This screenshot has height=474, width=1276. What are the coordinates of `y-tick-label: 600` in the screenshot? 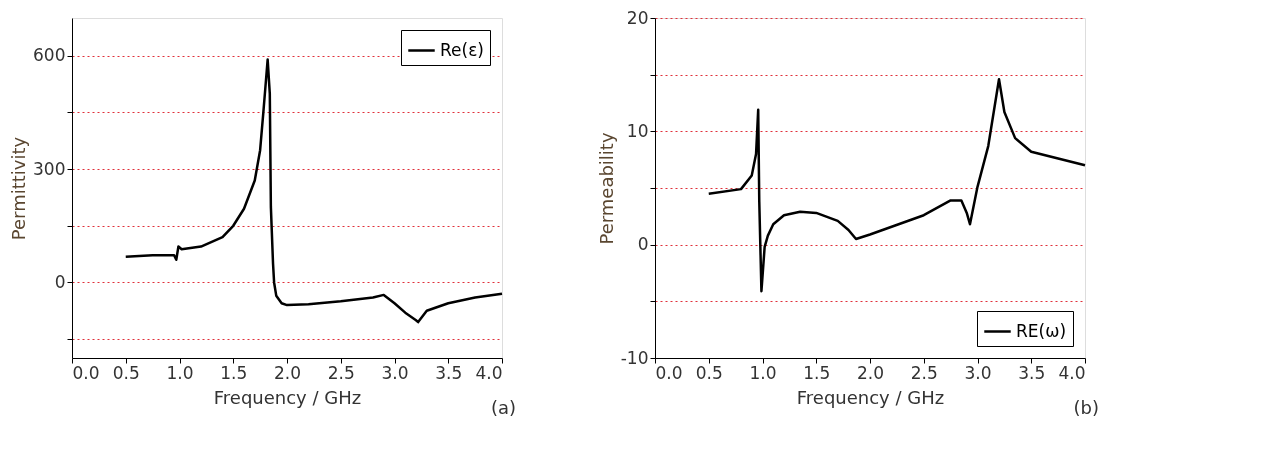 It's located at (49, 55).